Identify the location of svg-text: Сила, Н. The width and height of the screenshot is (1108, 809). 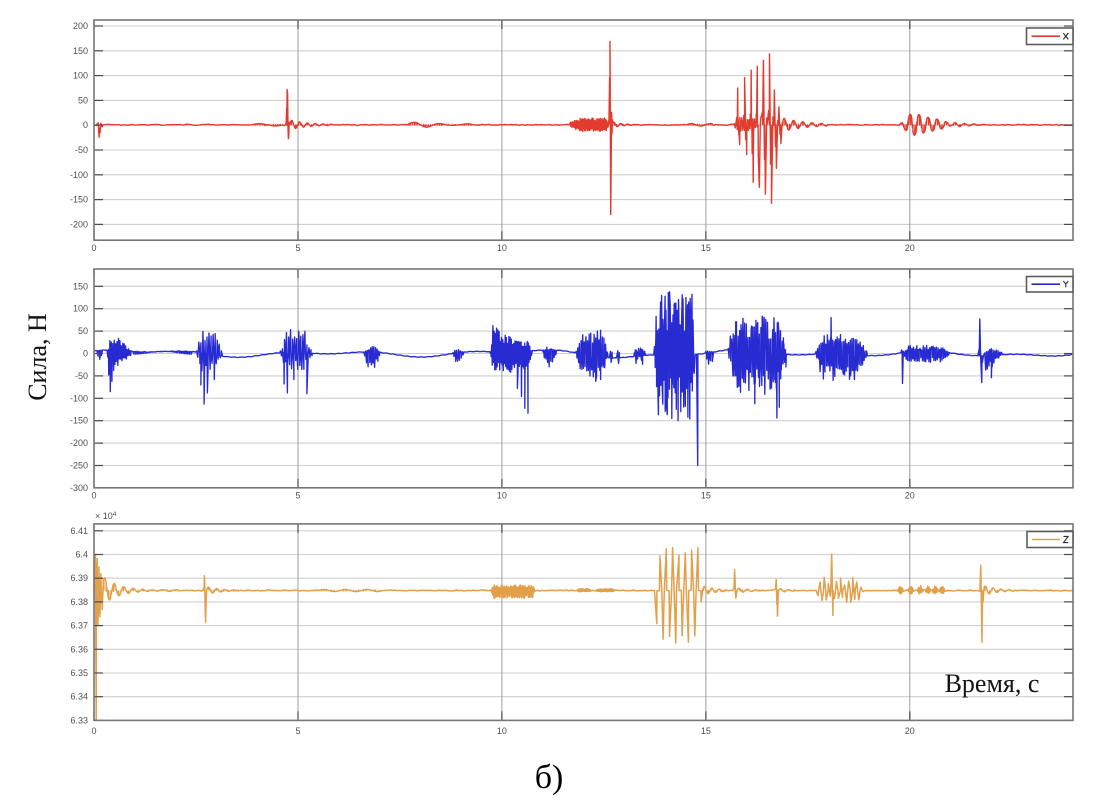
(37, 357).